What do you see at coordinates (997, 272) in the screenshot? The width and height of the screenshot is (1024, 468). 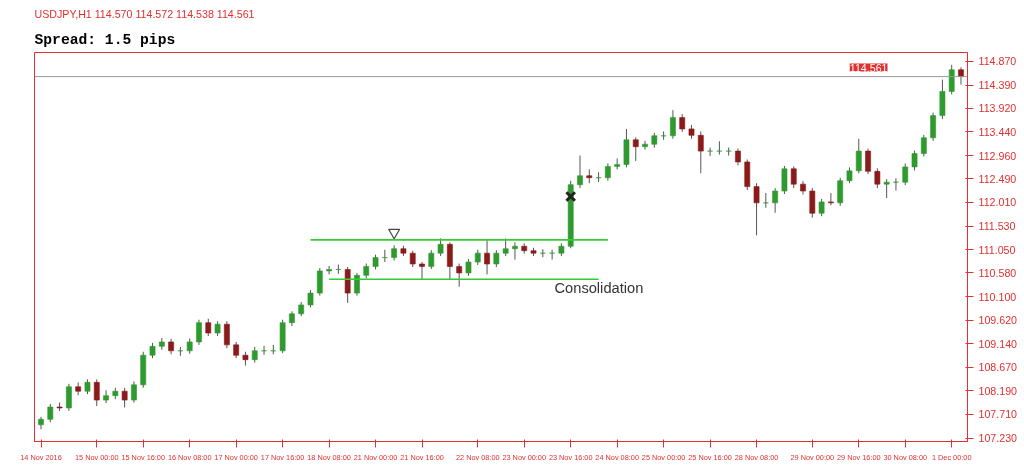 I see `y-tick-label: 110.580` at bounding box center [997, 272].